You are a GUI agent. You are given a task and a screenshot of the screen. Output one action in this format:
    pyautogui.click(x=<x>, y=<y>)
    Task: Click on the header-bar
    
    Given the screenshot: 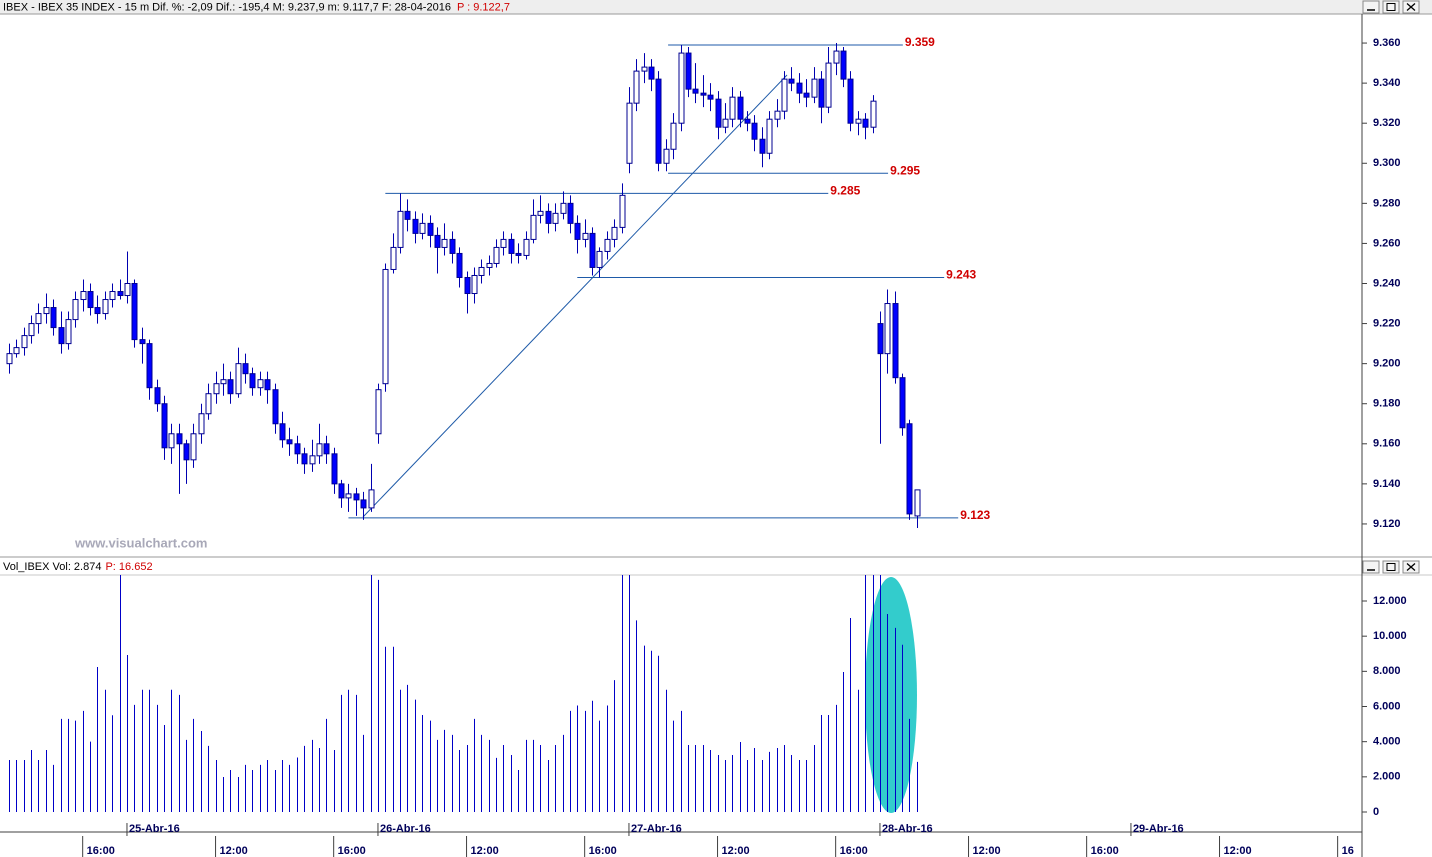 What is the action you would take?
    pyautogui.click(x=716, y=7)
    